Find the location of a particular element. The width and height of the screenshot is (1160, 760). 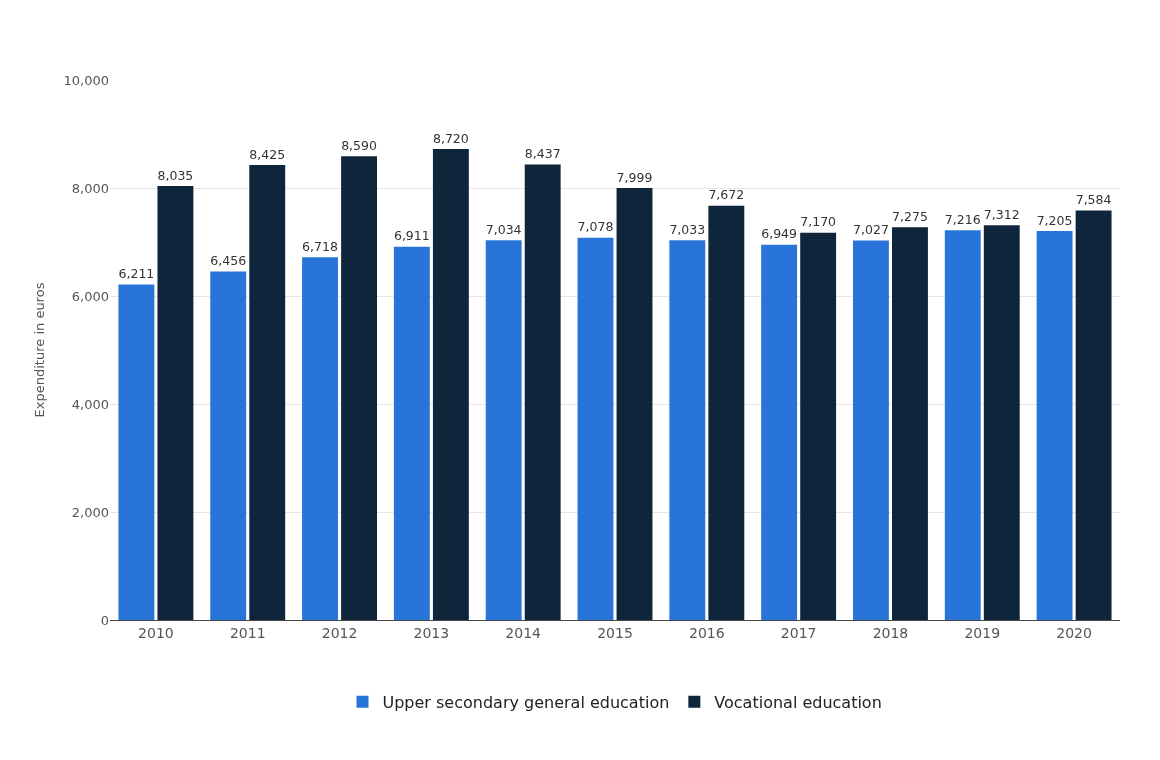

data-label: 7,672 is located at coordinates (726, 195).